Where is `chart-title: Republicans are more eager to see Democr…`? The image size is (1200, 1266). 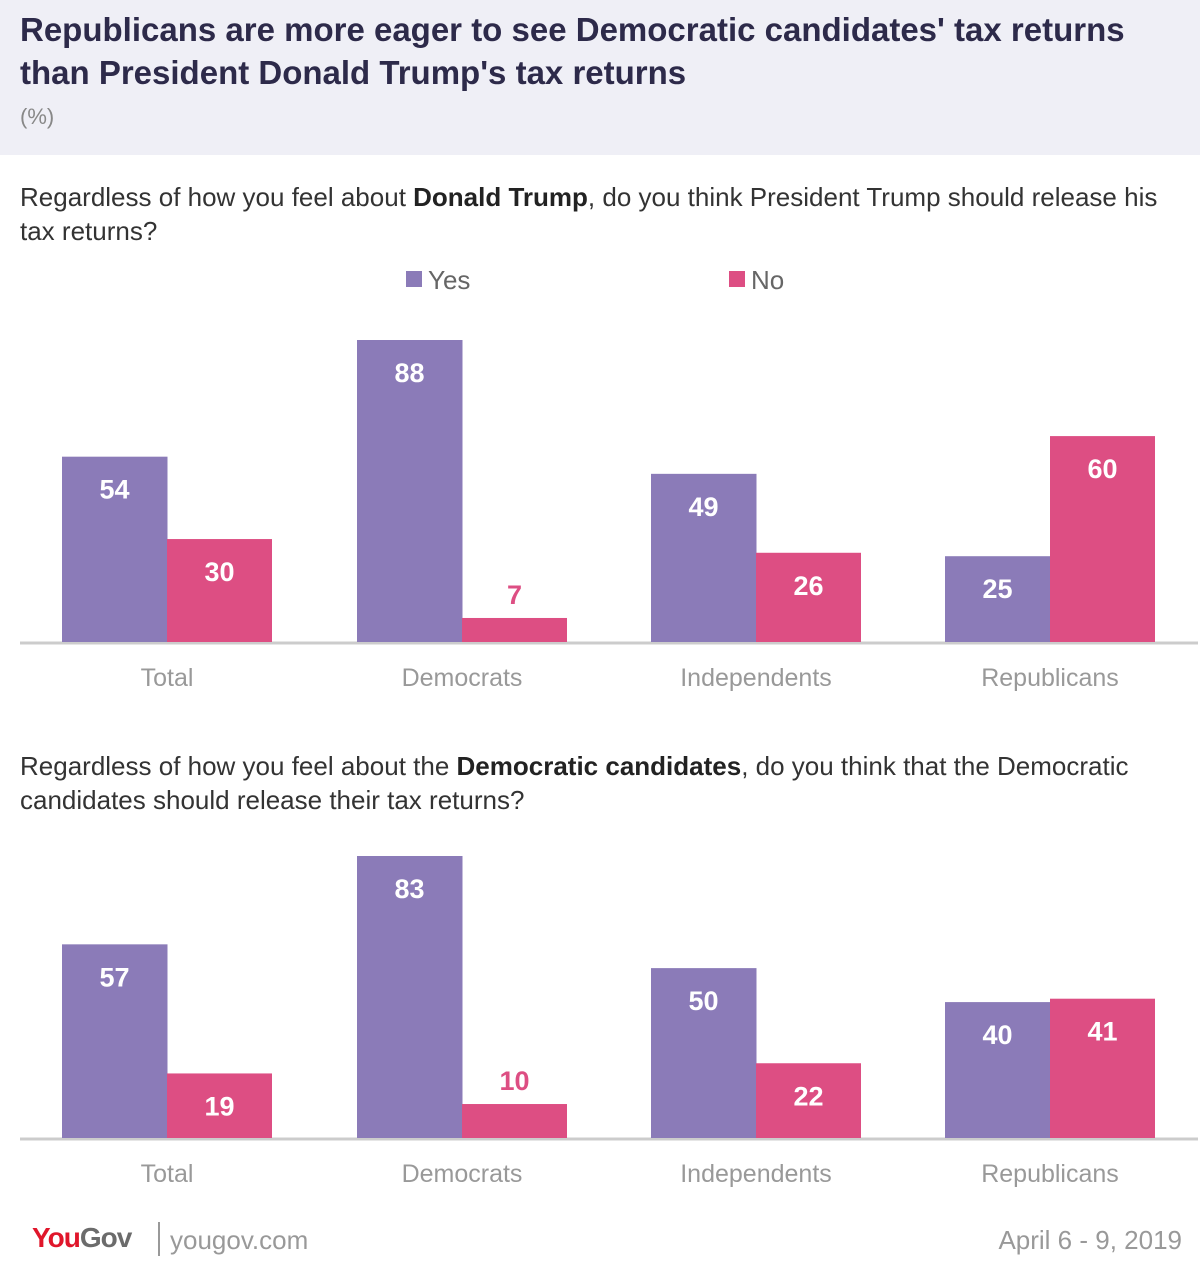
chart-title: Republicans are more eager to see Democr… is located at coordinates (572, 51).